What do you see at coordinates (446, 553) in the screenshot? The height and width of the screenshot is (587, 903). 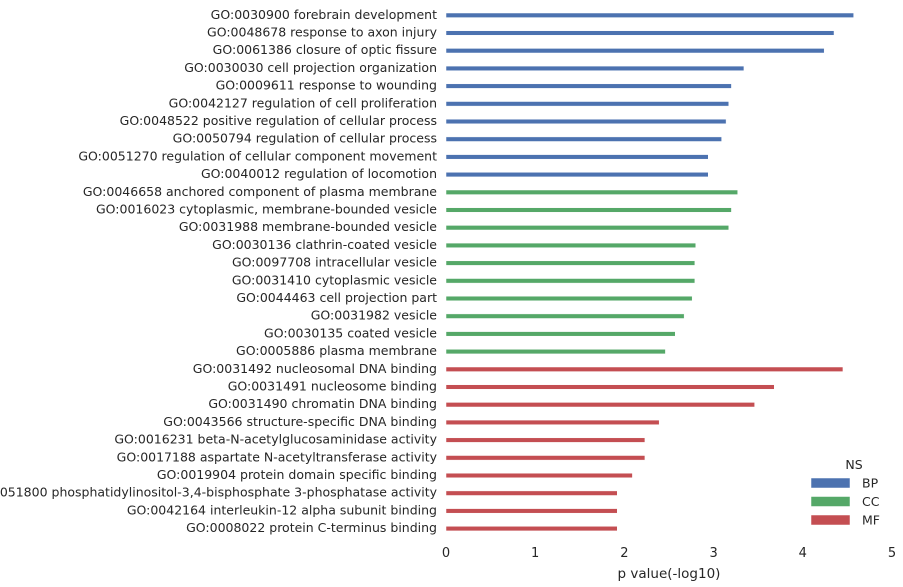 I see `x-tick-label: 0` at bounding box center [446, 553].